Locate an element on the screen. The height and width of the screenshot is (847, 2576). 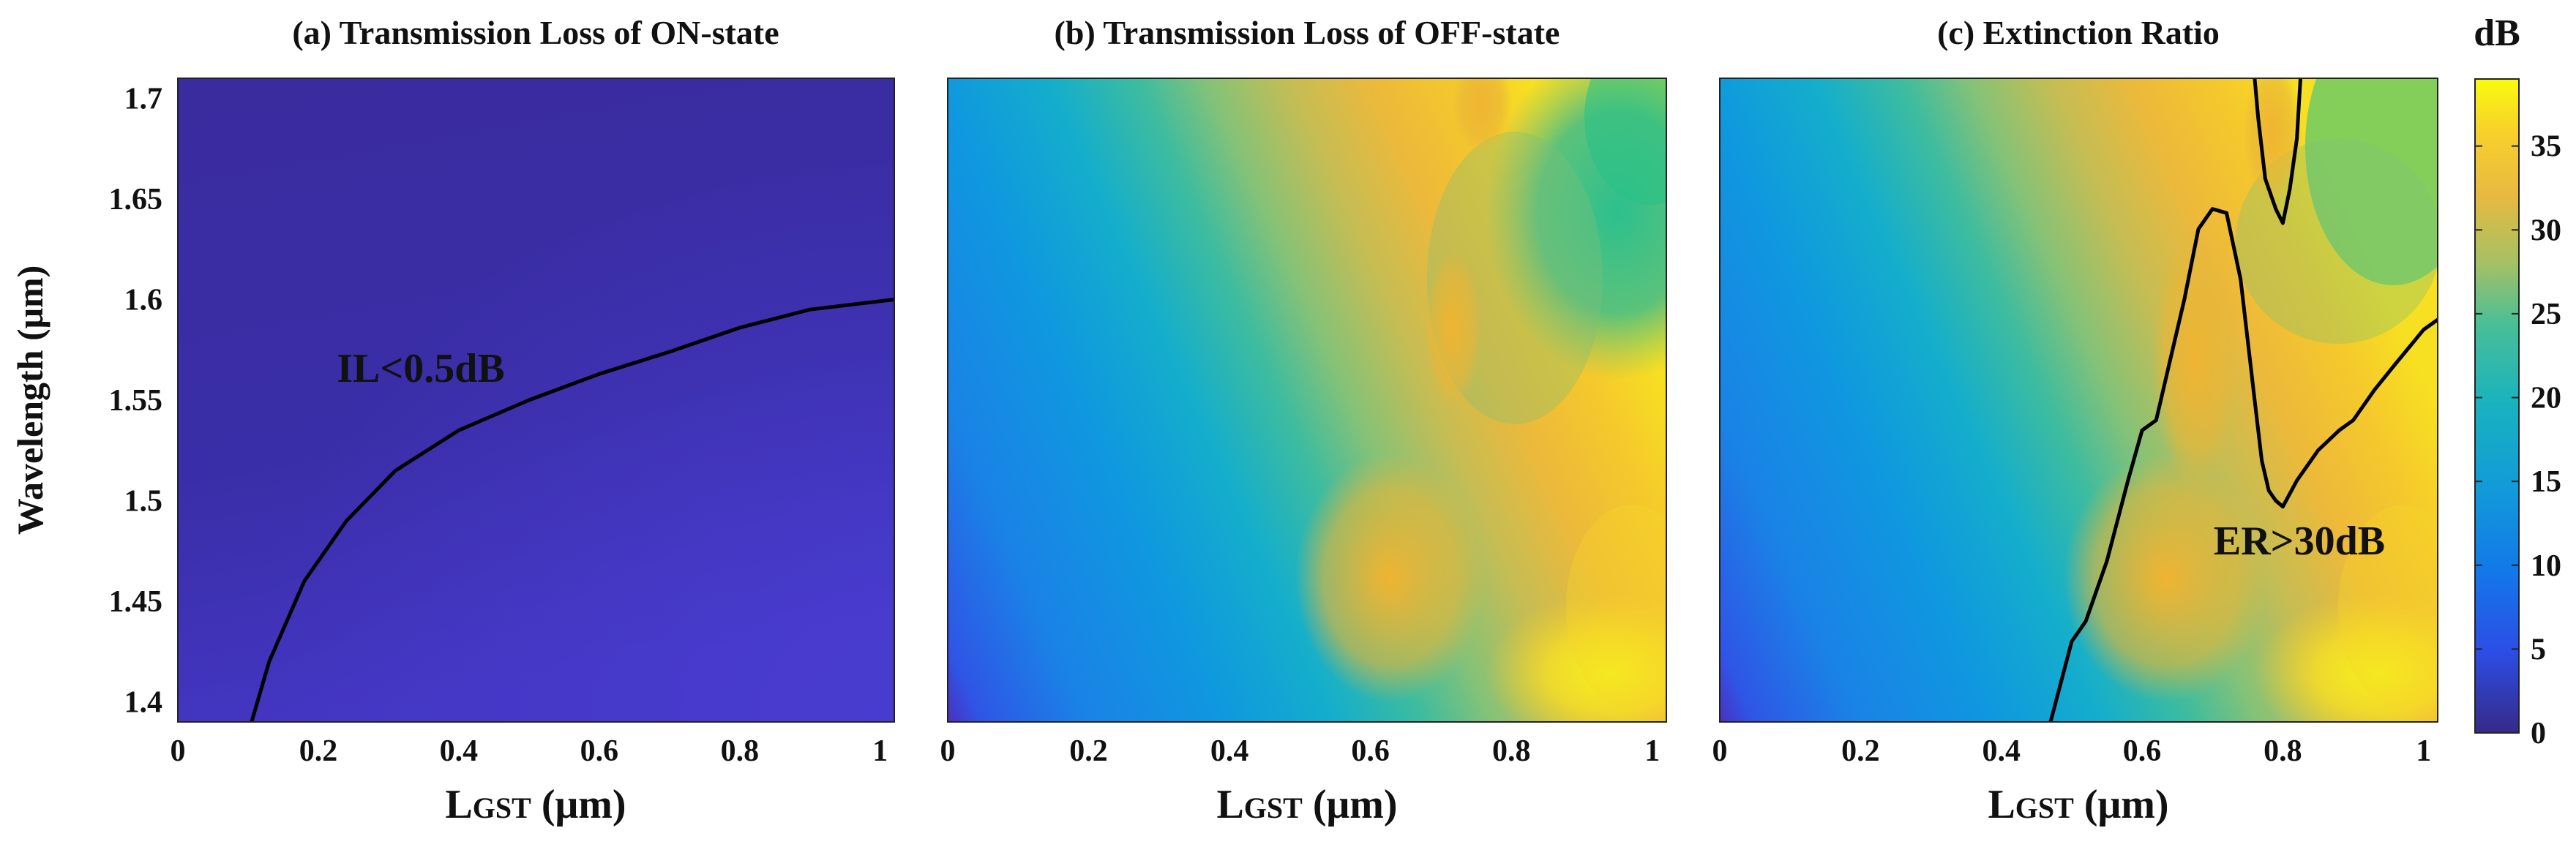
y-tick-label: 1.7 is located at coordinates (143, 99).